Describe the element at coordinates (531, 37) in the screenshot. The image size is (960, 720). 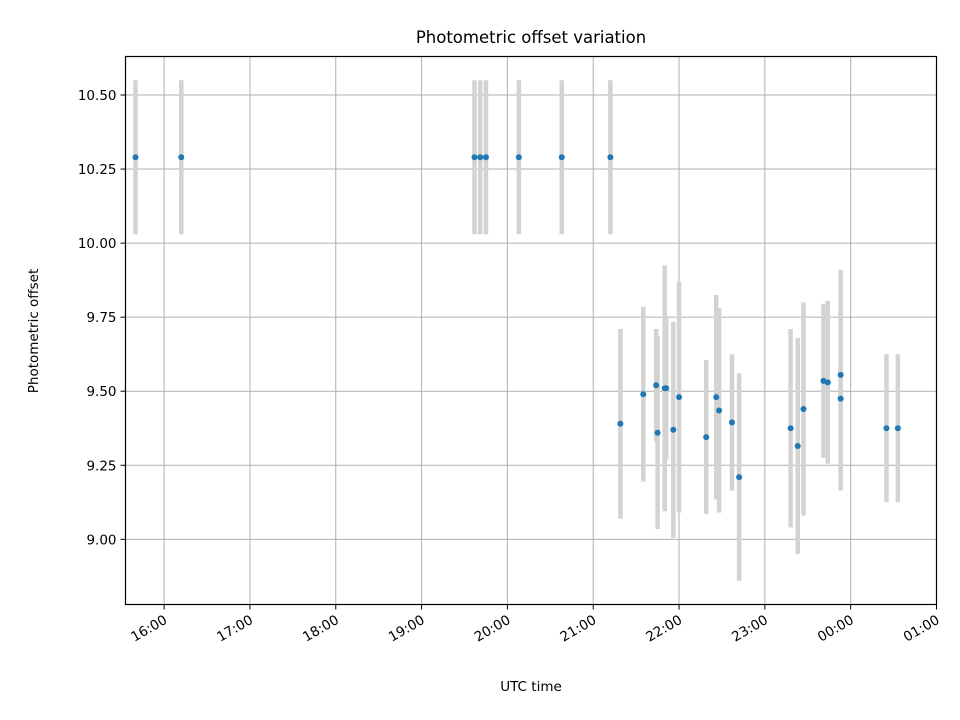
I see `chart-title: Photometric offset variation` at that location.